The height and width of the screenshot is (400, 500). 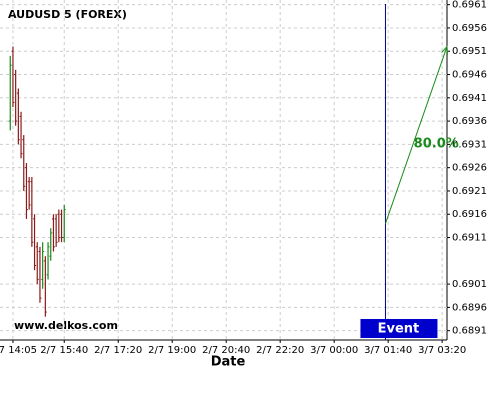 I want to click on y-tick-label: 0.6946, so click(x=469, y=75).